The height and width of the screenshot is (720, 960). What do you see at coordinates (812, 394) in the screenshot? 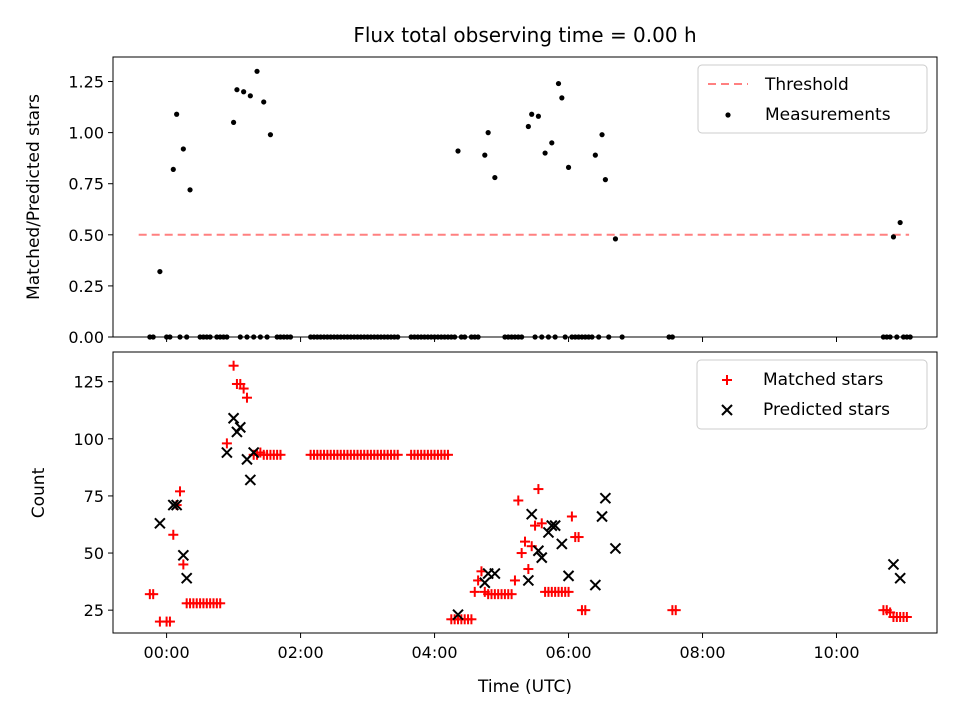
I see `legend-bottom: Matched stars Predicted stars` at bounding box center [812, 394].